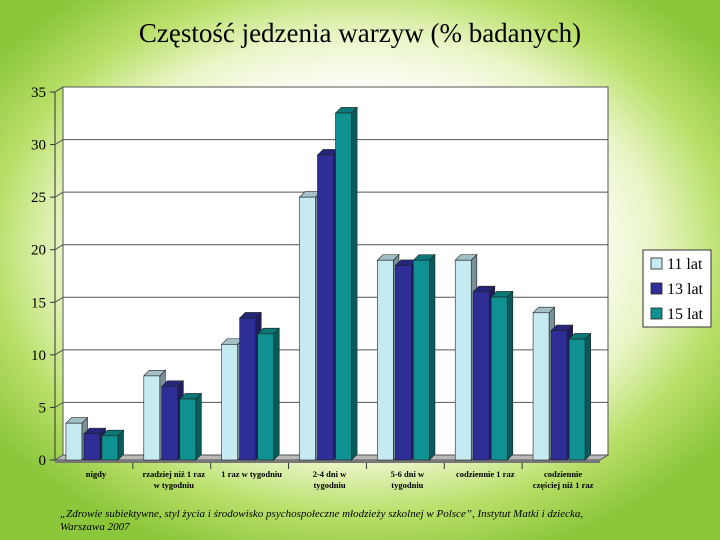 The image size is (720, 540). What do you see at coordinates (43, 461) in the screenshot?
I see `y-tick-label: 0` at bounding box center [43, 461].